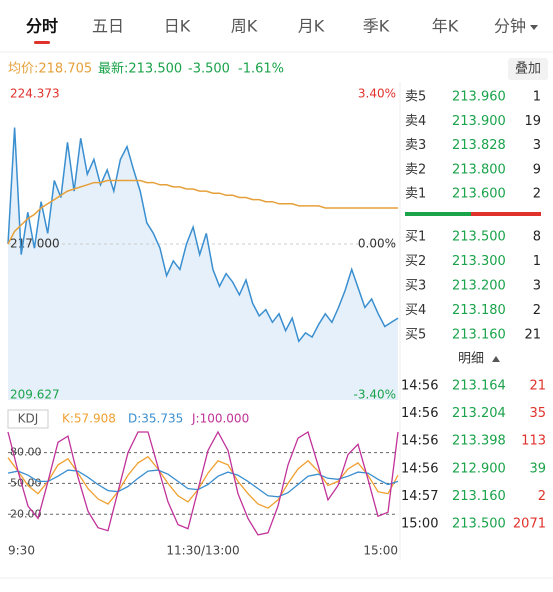  Describe the element at coordinates (537, 413) in the screenshot. I see `trade-volume: 35` at that location.